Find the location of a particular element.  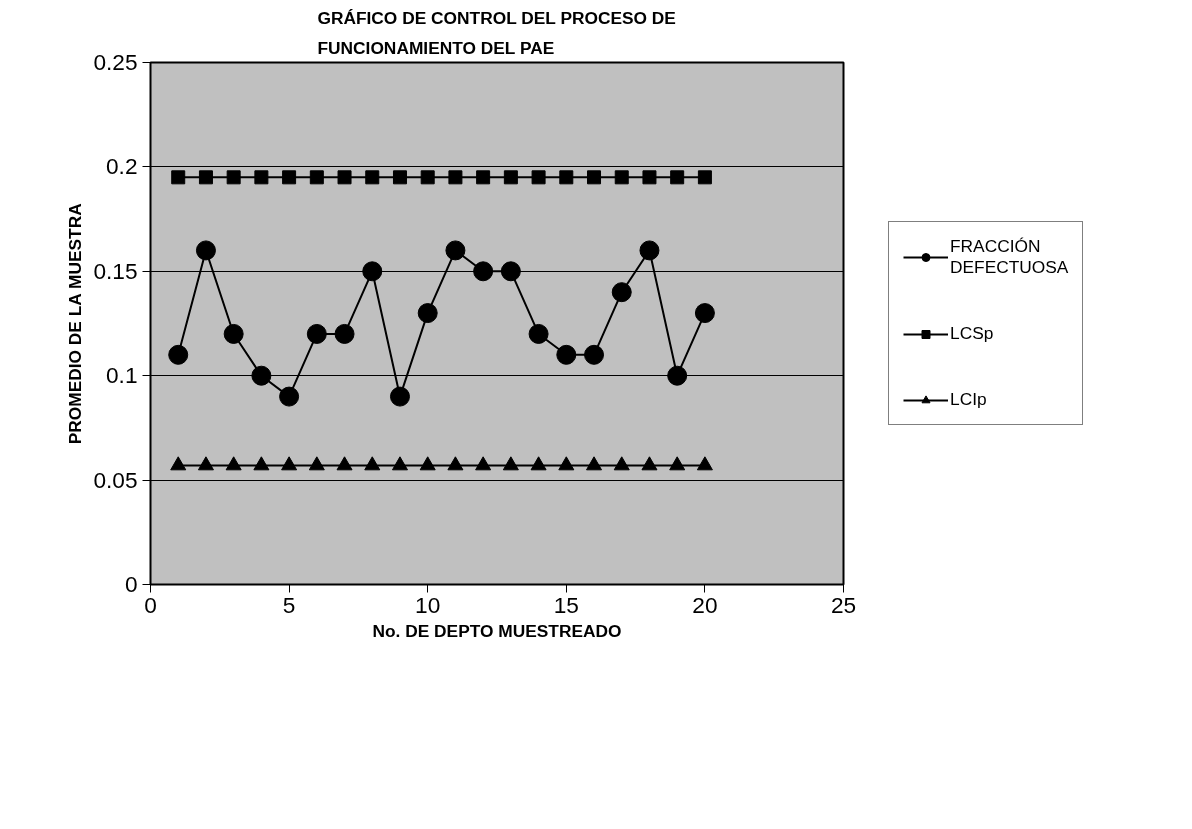

x-tick-label: 0 is located at coordinates (150, 604).